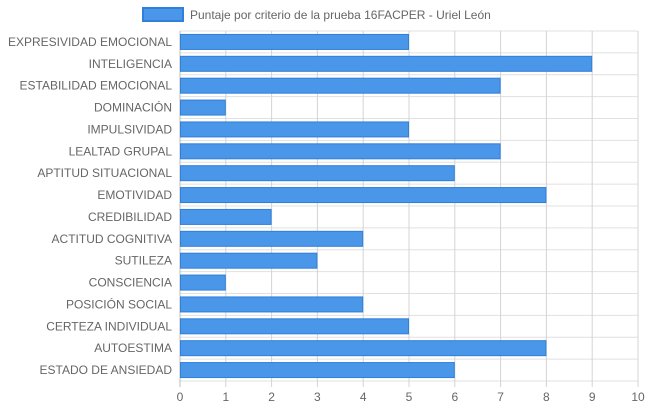  I want to click on y-tick-label: CONSCIENCIA, so click(130, 283).